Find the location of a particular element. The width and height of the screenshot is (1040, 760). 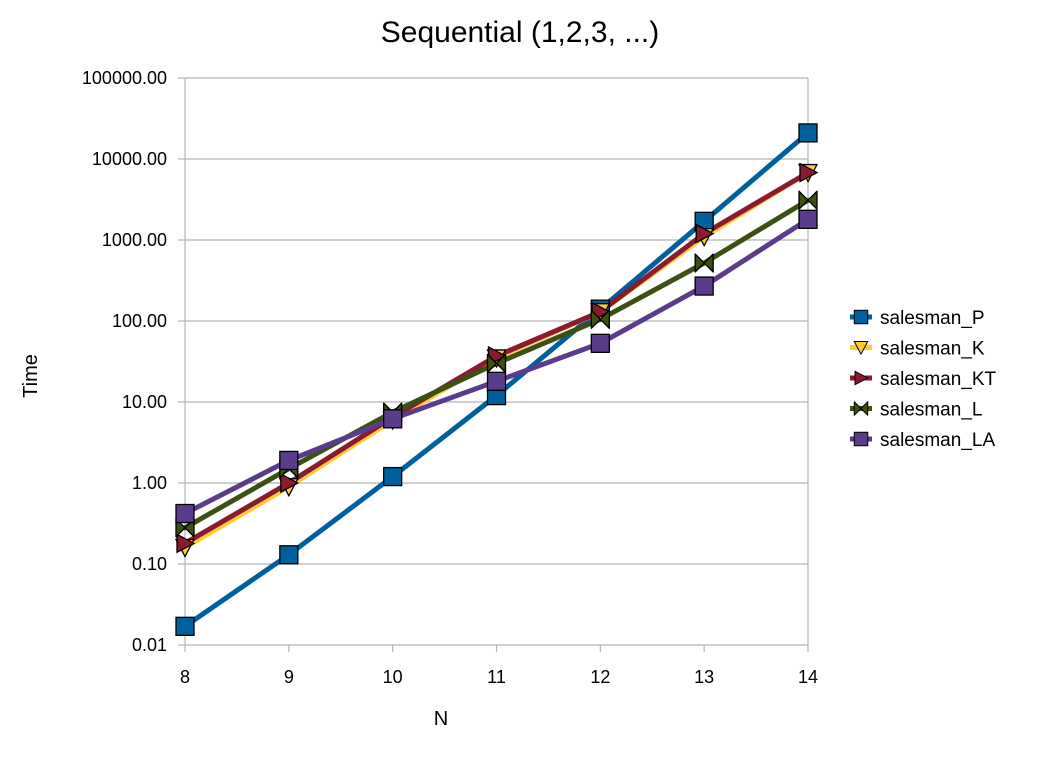

x-tick-label: 10 is located at coordinates (393, 677).